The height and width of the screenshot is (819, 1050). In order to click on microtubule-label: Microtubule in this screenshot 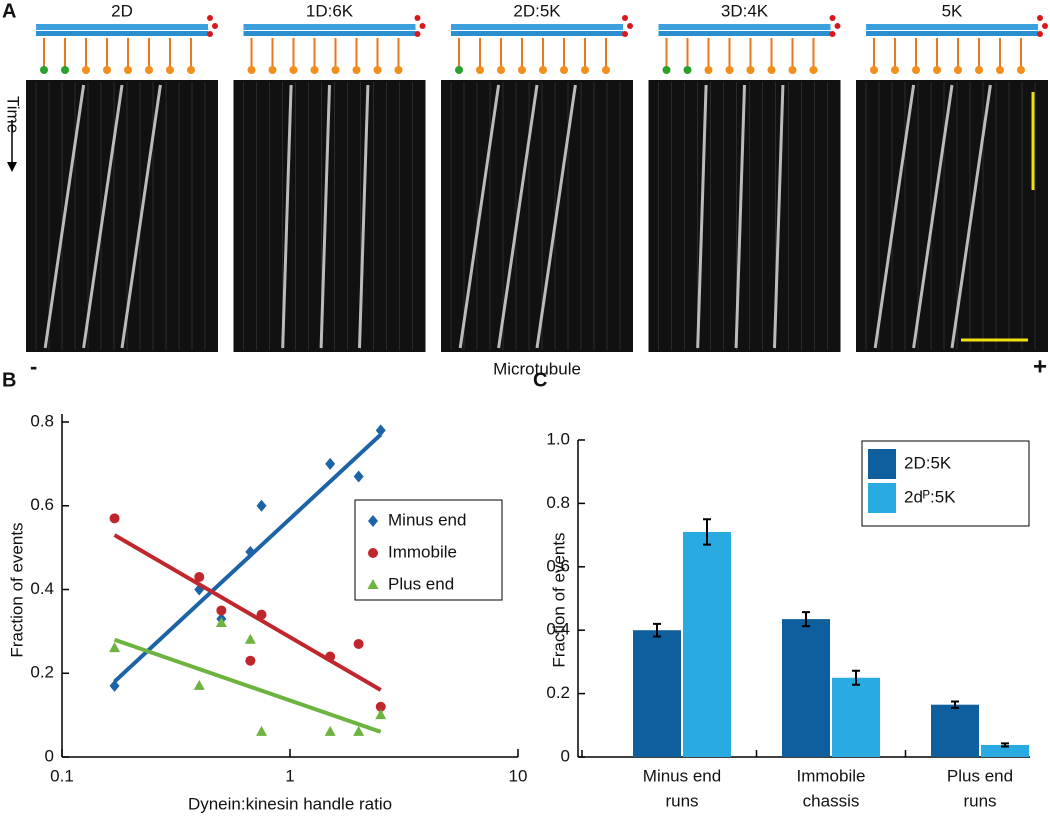, I will do `click(537, 368)`.